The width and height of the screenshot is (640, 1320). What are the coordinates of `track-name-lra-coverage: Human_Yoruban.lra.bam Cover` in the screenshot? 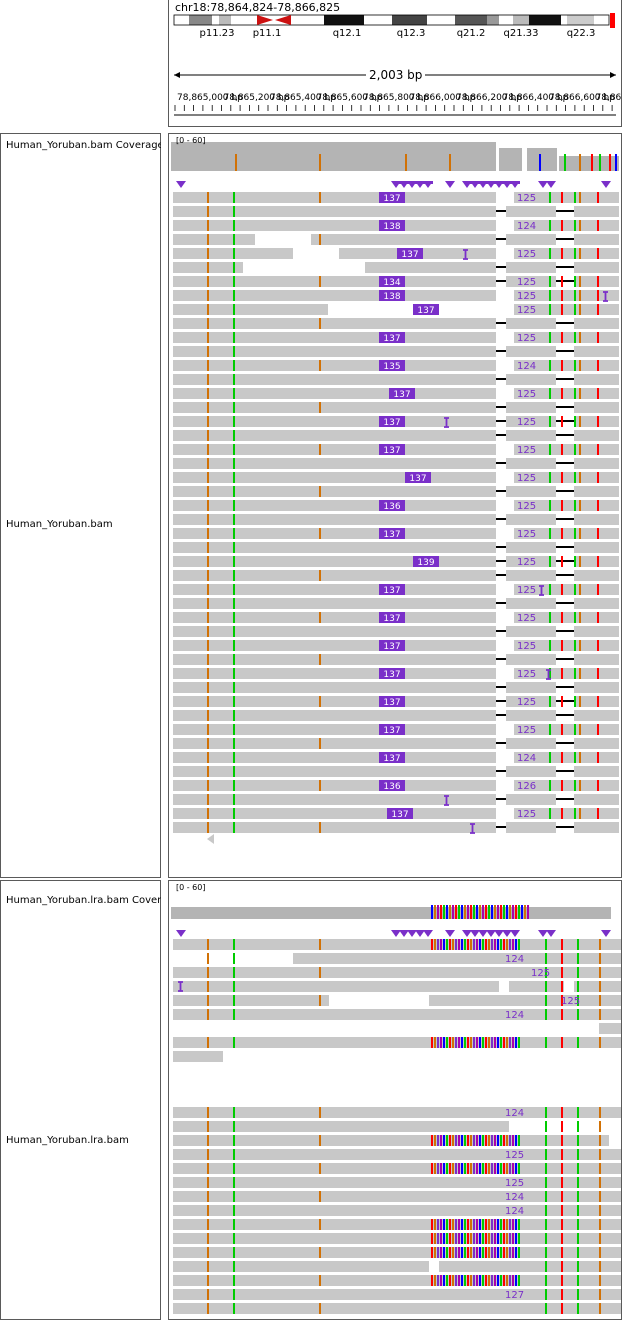 It's located at (83, 900).